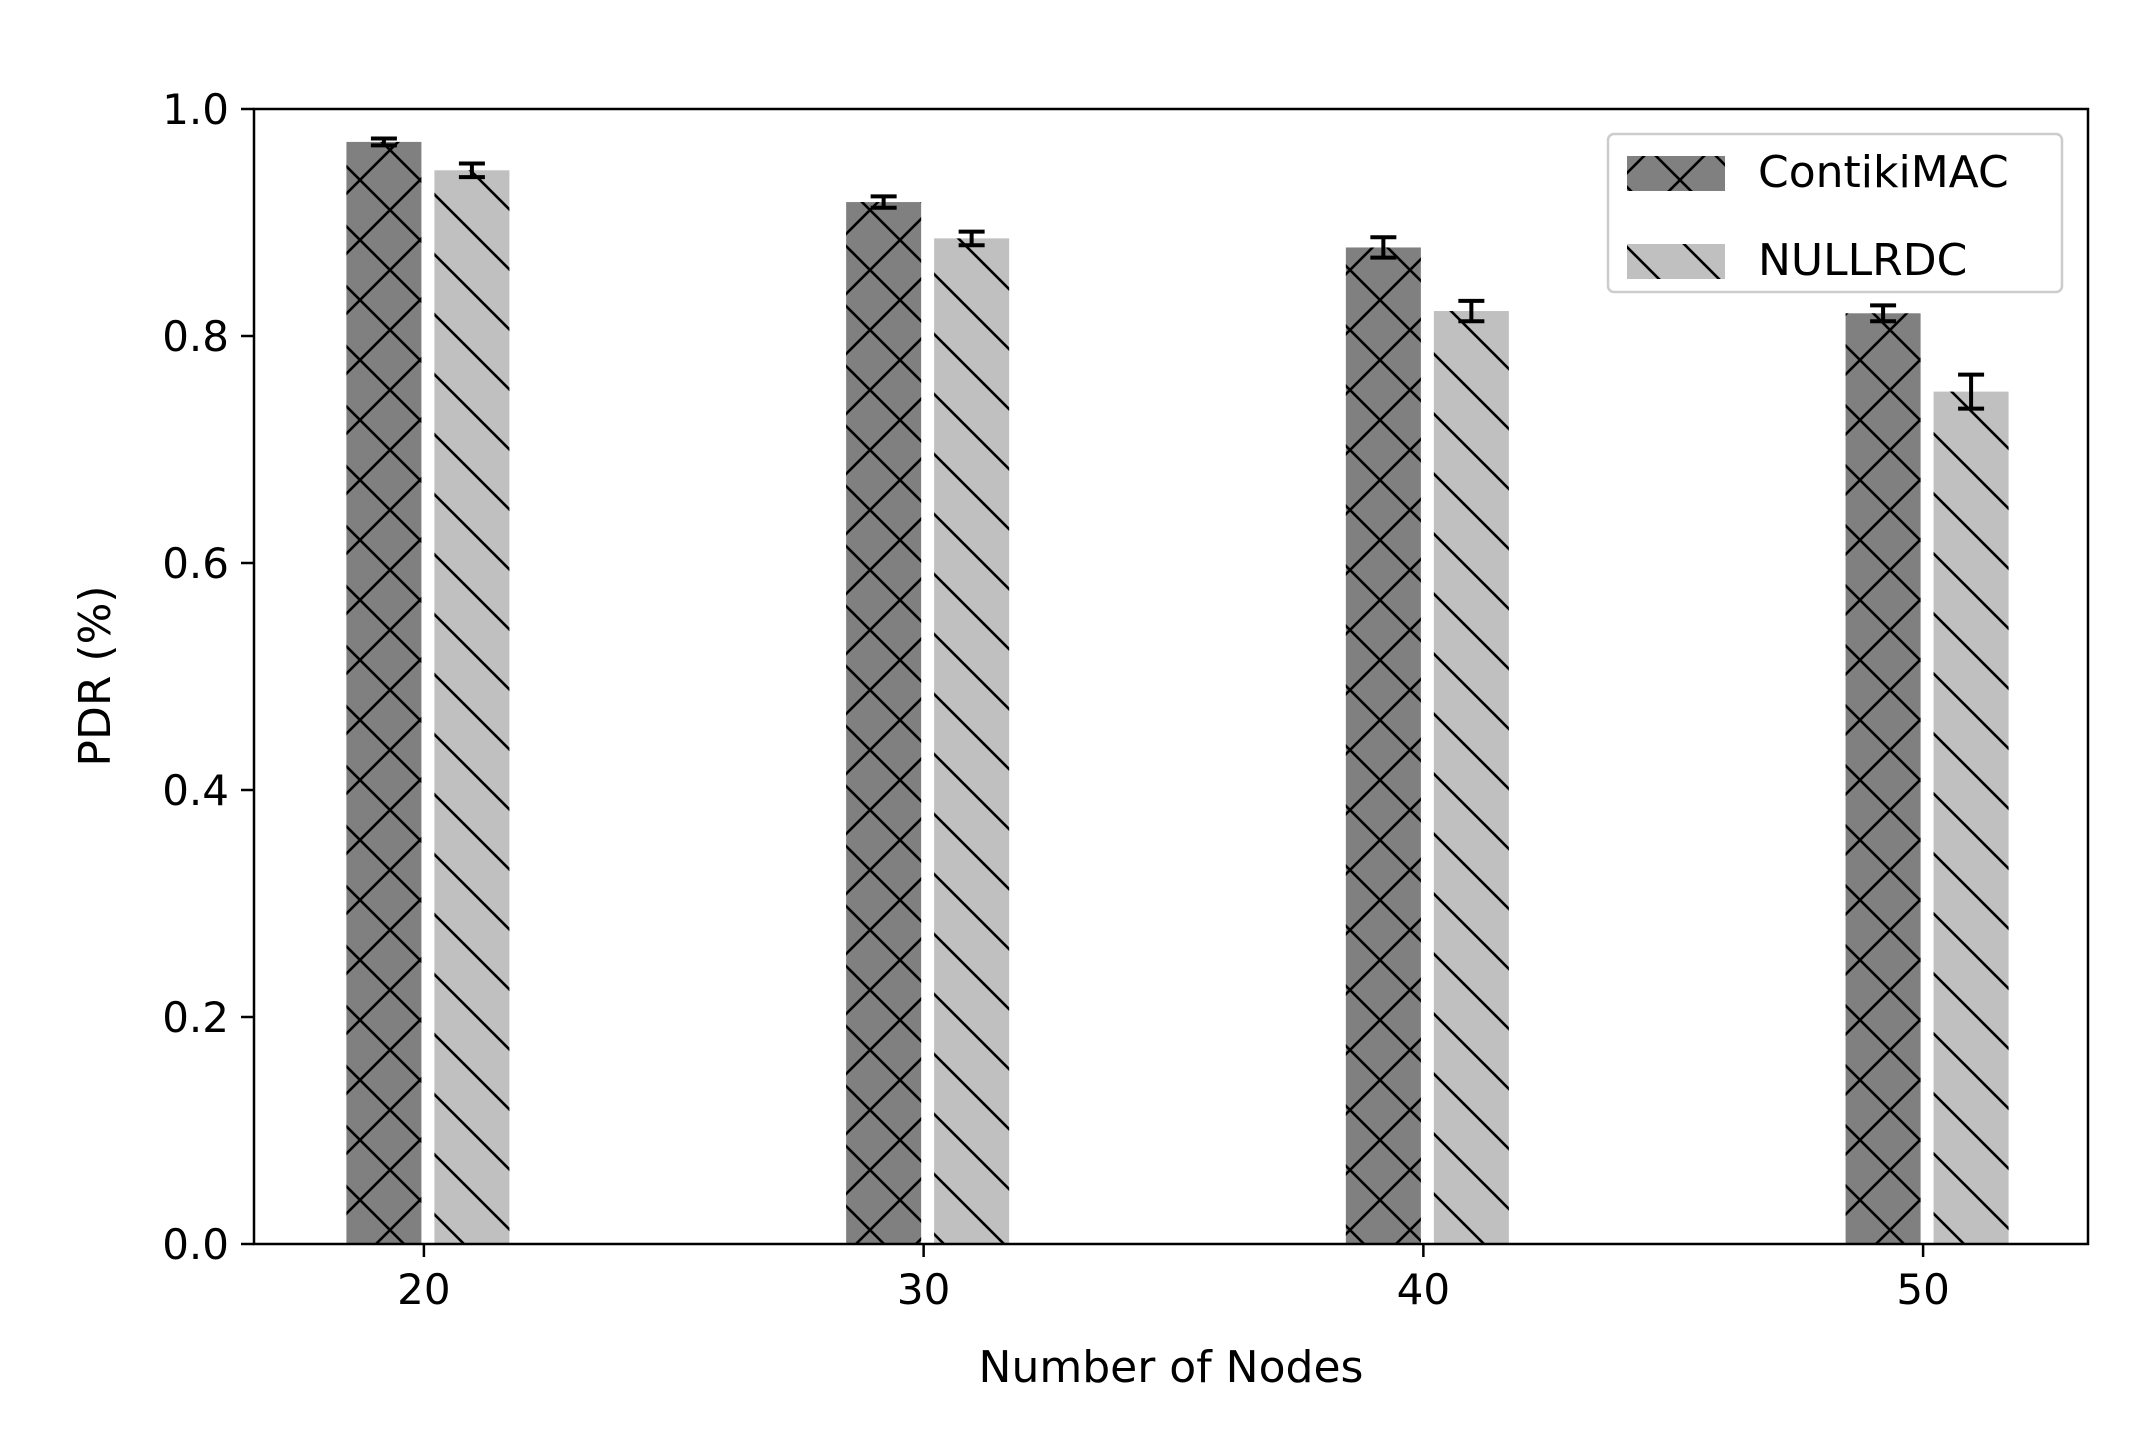  Describe the element at coordinates (1862, 260) in the screenshot. I see `legend-label: NULLRDC` at that location.